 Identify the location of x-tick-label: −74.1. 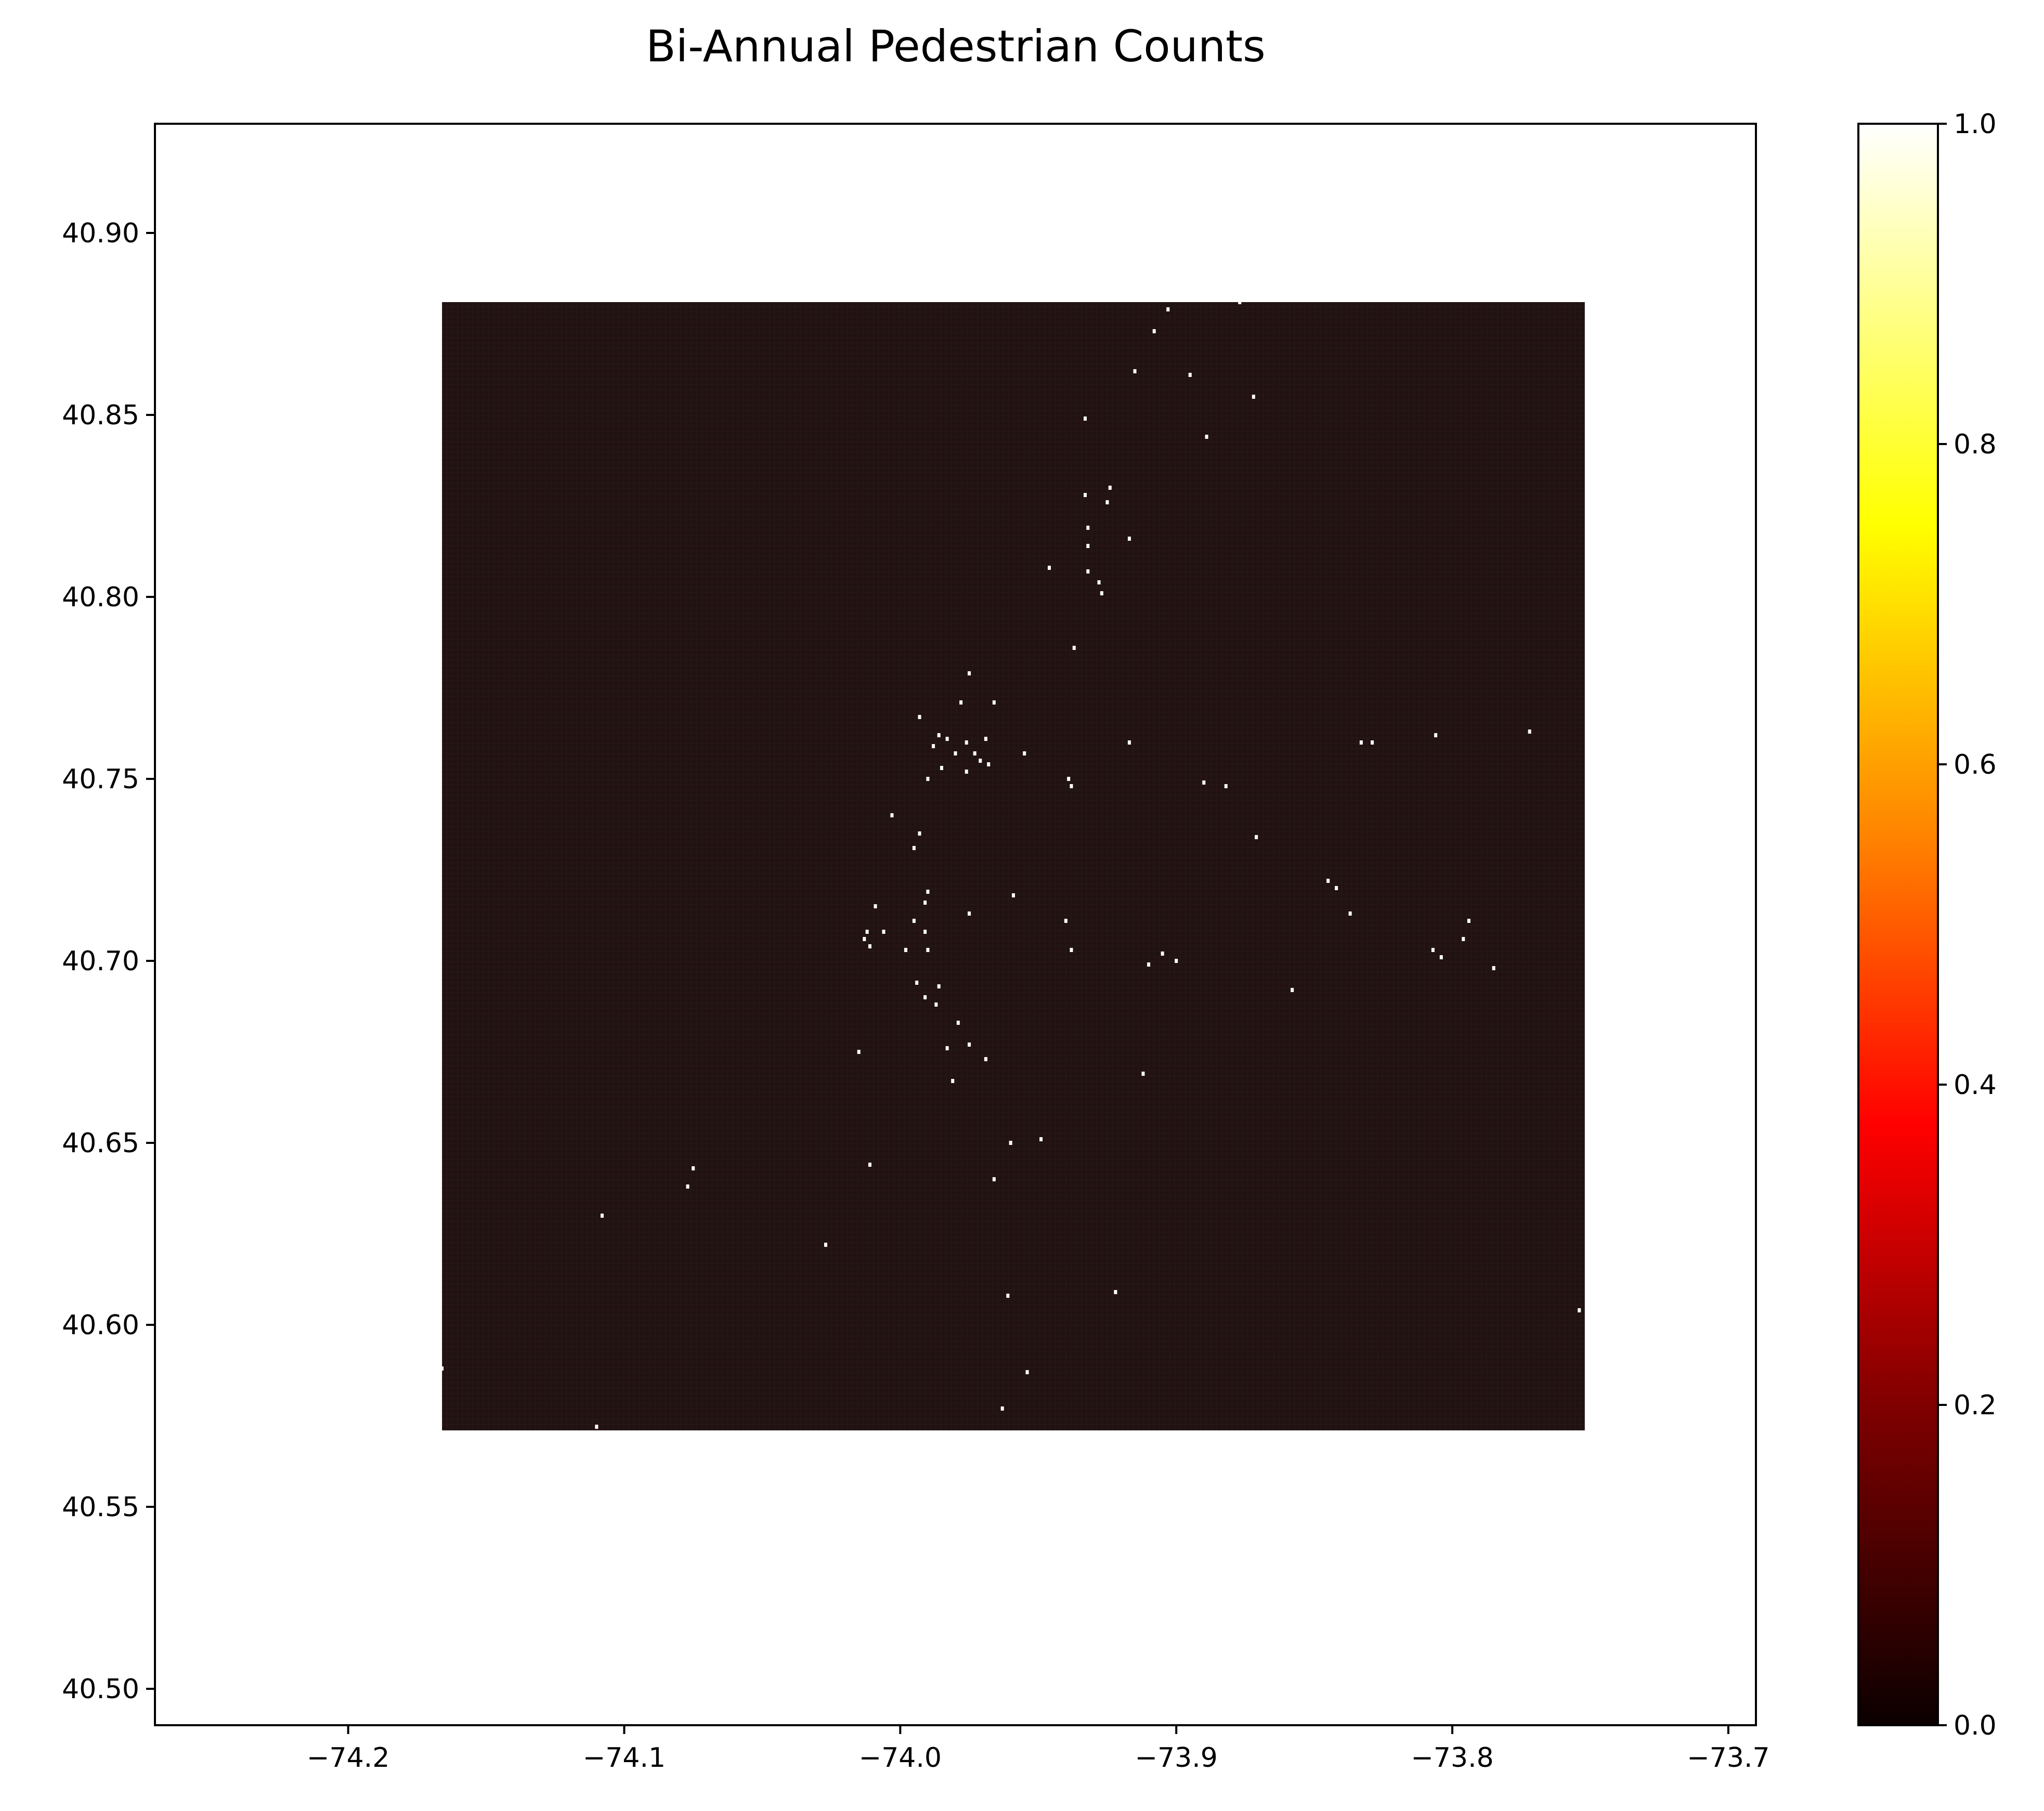
(624, 1758).